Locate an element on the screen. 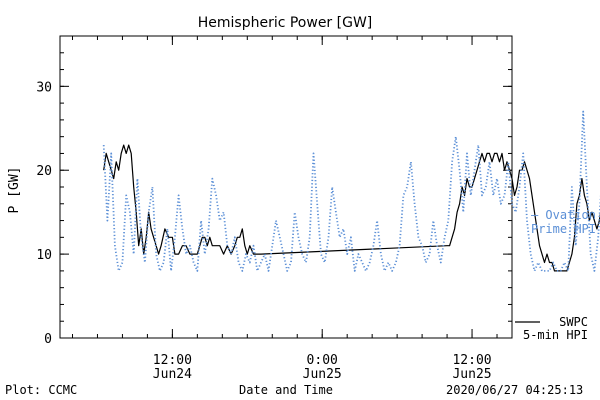  legend-ovation-line1: — Ovation is located at coordinates (563, 215).